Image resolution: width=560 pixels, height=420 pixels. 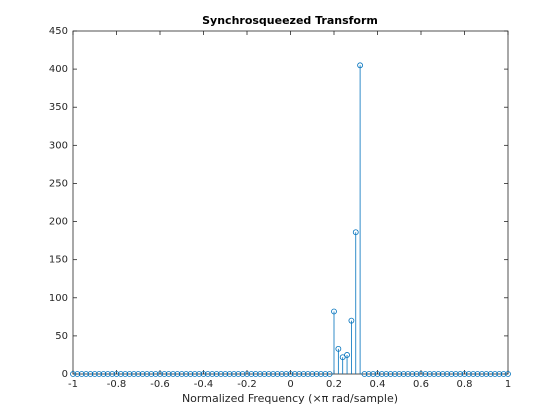 I want to click on y-tick-label: 50, so click(x=61, y=336).